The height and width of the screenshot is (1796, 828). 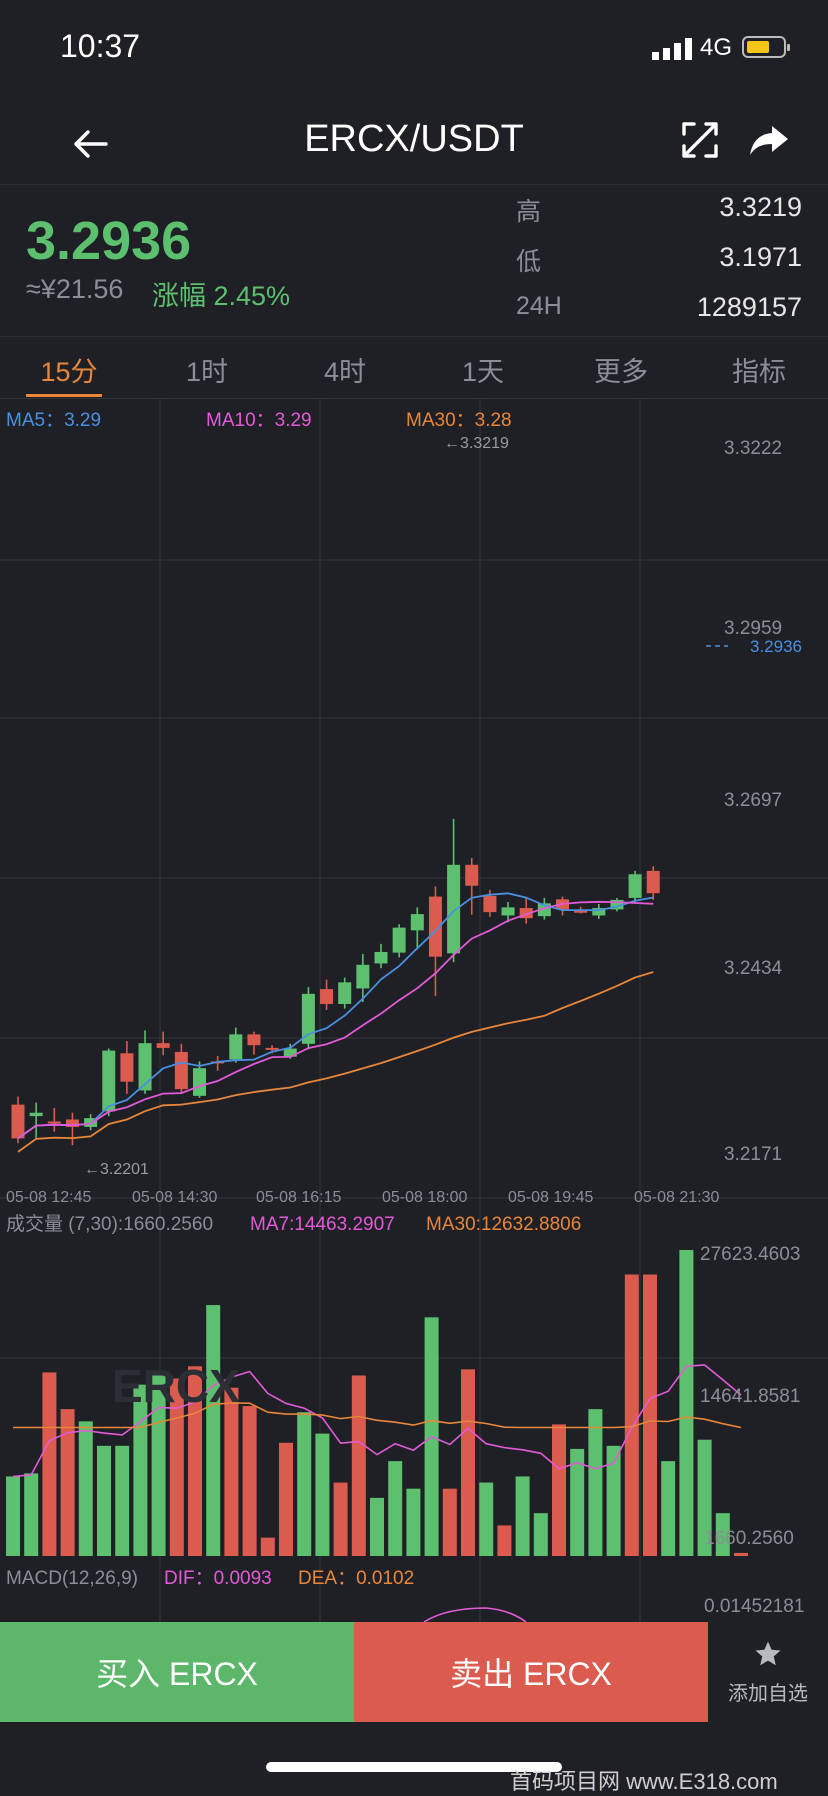 What do you see at coordinates (551, 1197) in the screenshot?
I see `x-tick: 05-08 19:45` at bounding box center [551, 1197].